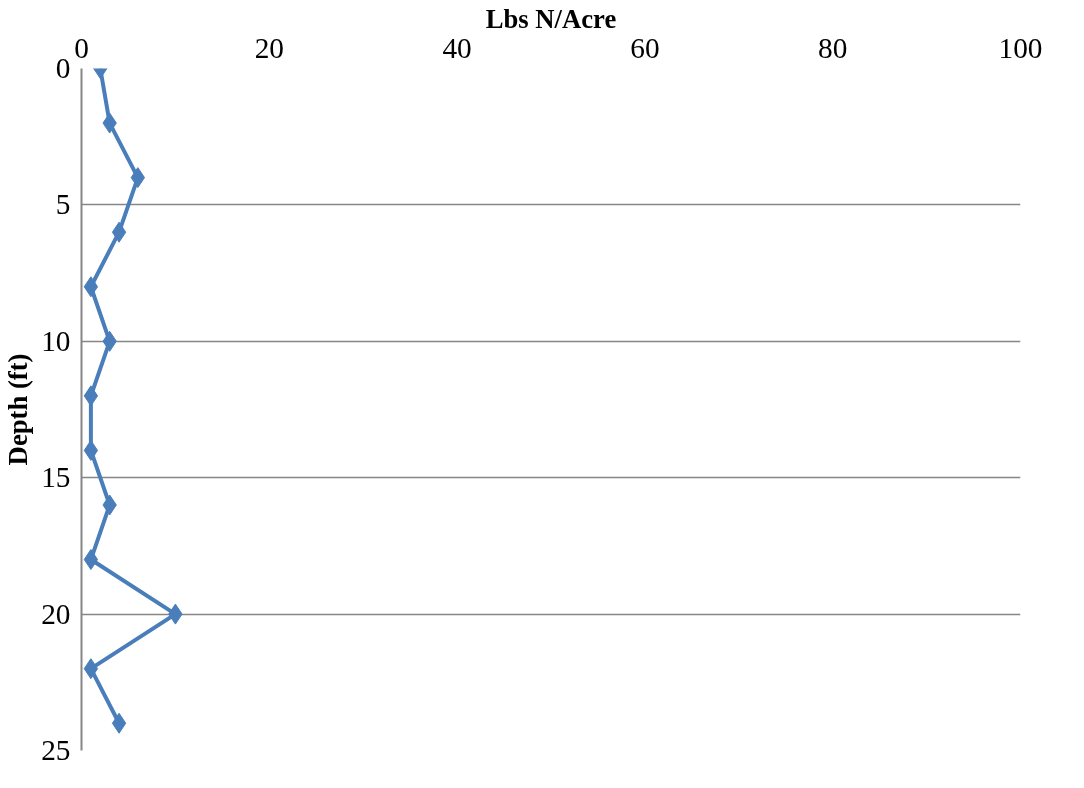 The height and width of the screenshot is (788, 1084). I want to click on x-axis-title: Lbs N/Acre, so click(551, 18).